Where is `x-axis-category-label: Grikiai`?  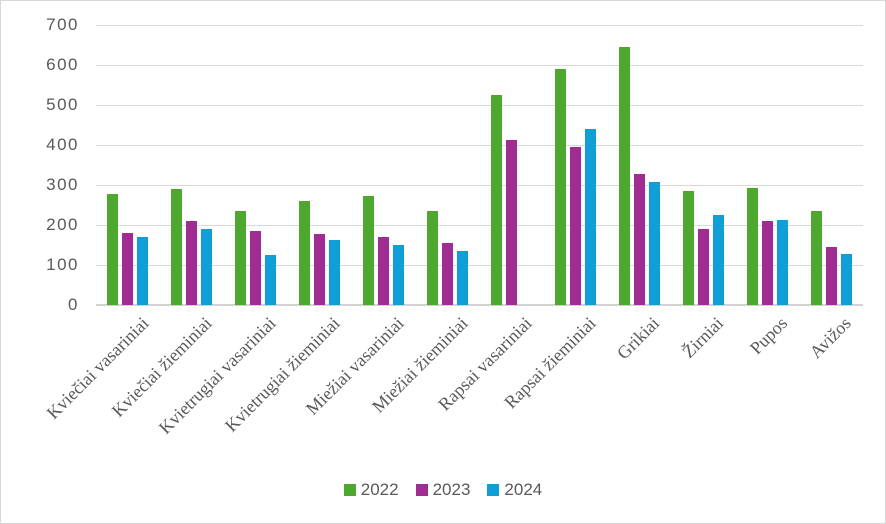
x-axis-category-label: Grikiai is located at coordinates (638, 338).